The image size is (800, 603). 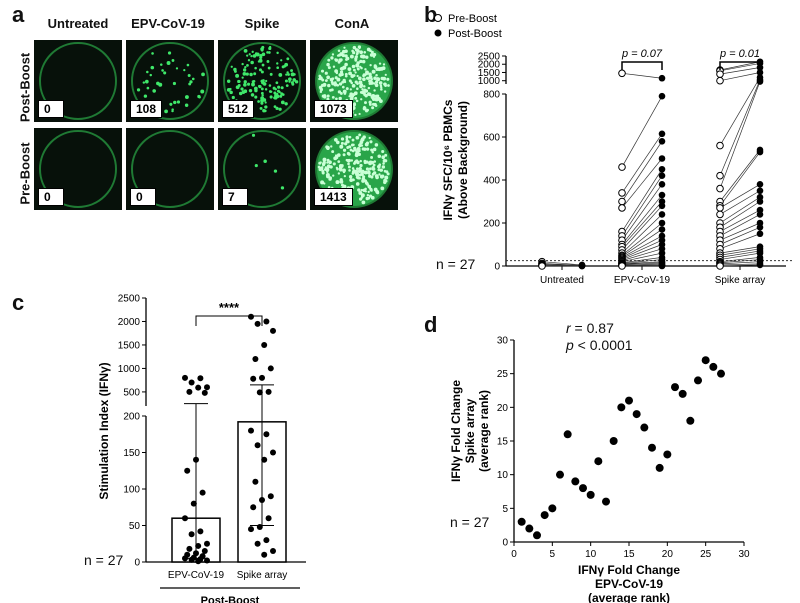 I want to click on y-tick-label: 10, so click(x=503, y=475).